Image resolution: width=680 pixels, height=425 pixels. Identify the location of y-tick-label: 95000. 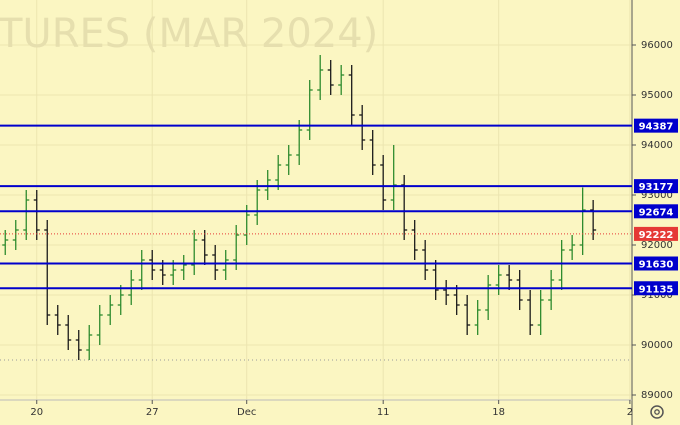
(657, 95).